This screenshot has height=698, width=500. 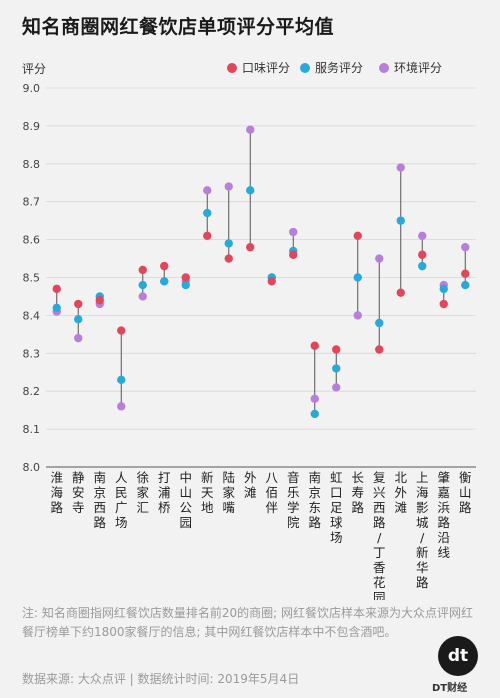 What do you see at coordinates (266, 68) in the screenshot?
I see `legend-label-taste: 口味评分` at bounding box center [266, 68].